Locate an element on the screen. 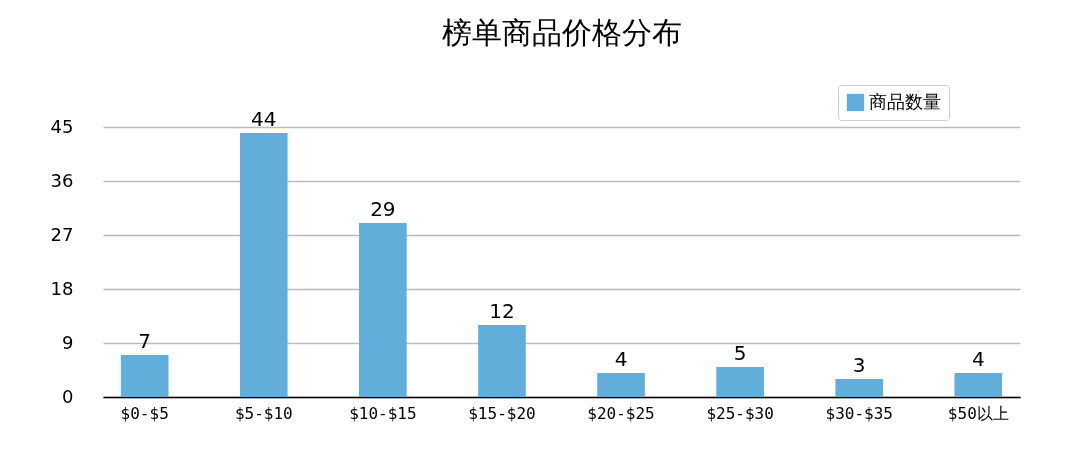 This screenshot has width=1080, height=468. x-tick-label: $0-$5 is located at coordinates (144, 413).